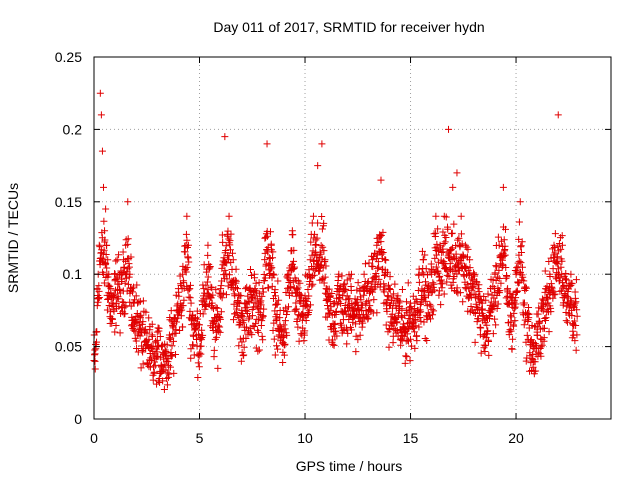 The width and height of the screenshot is (640, 480). What do you see at coordinates (411, 438) in the screenshot?
I see `x-tick-label: 15` at bounding box center [411, 438].